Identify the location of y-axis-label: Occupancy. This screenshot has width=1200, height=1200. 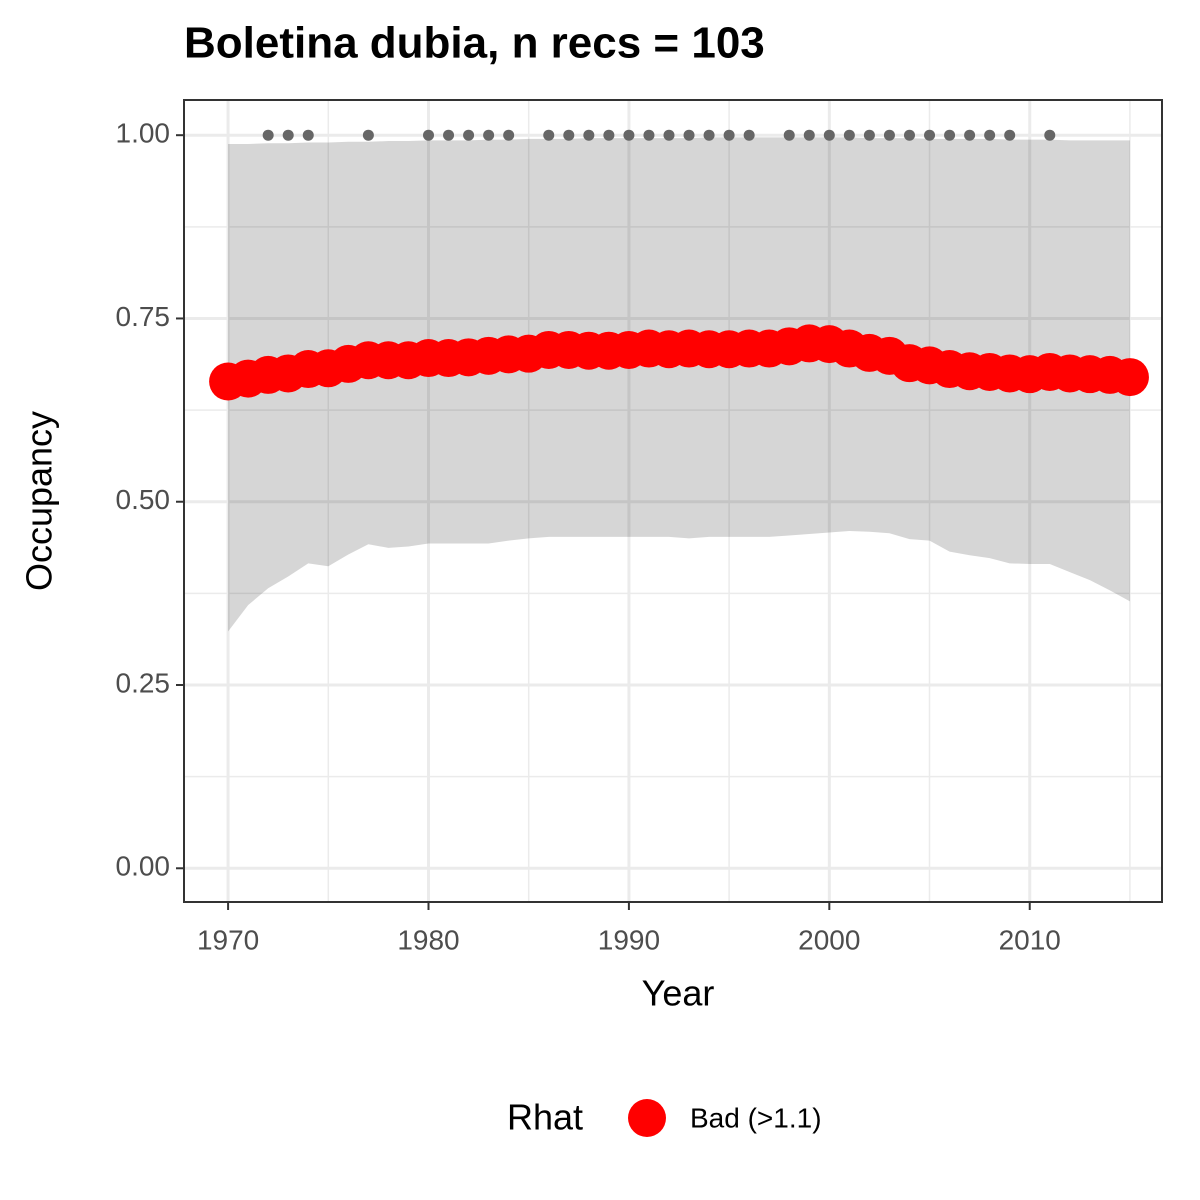
(39, 501).